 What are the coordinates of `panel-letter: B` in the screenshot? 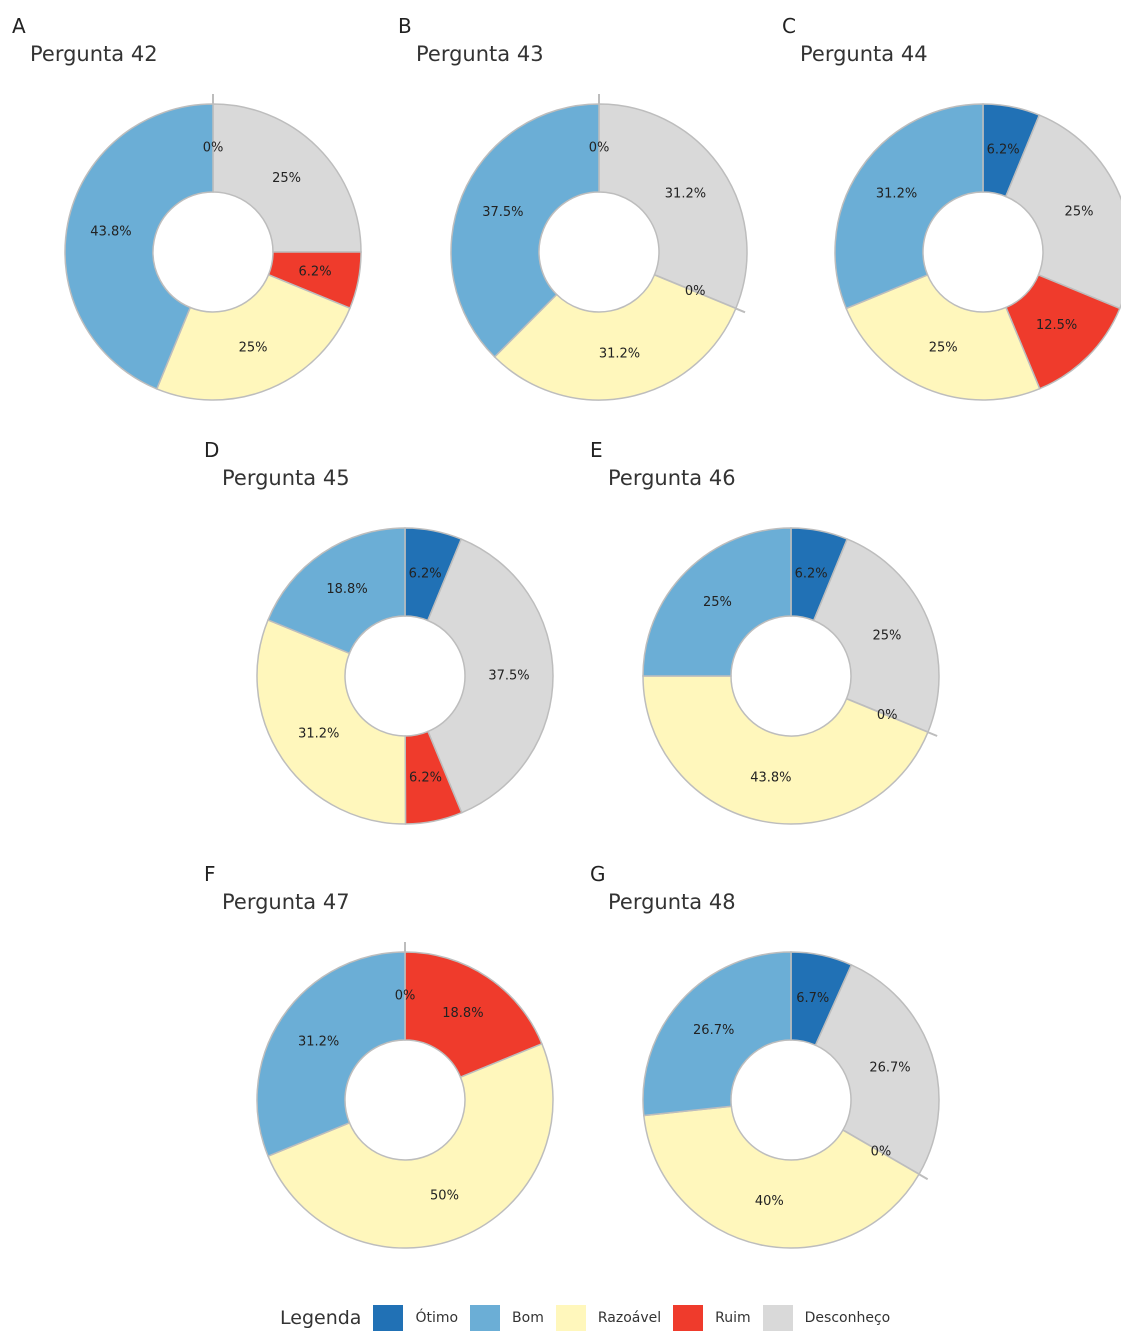 It's located at (405, 26).